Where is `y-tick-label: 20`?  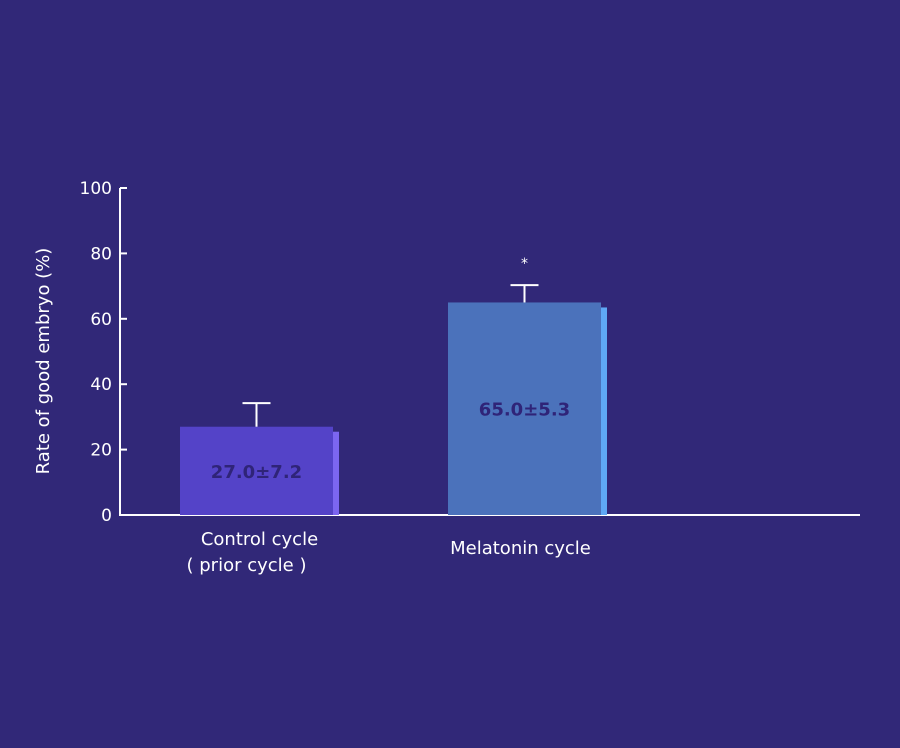
y-tick-label: 20 is located at coordinates (101, 451).